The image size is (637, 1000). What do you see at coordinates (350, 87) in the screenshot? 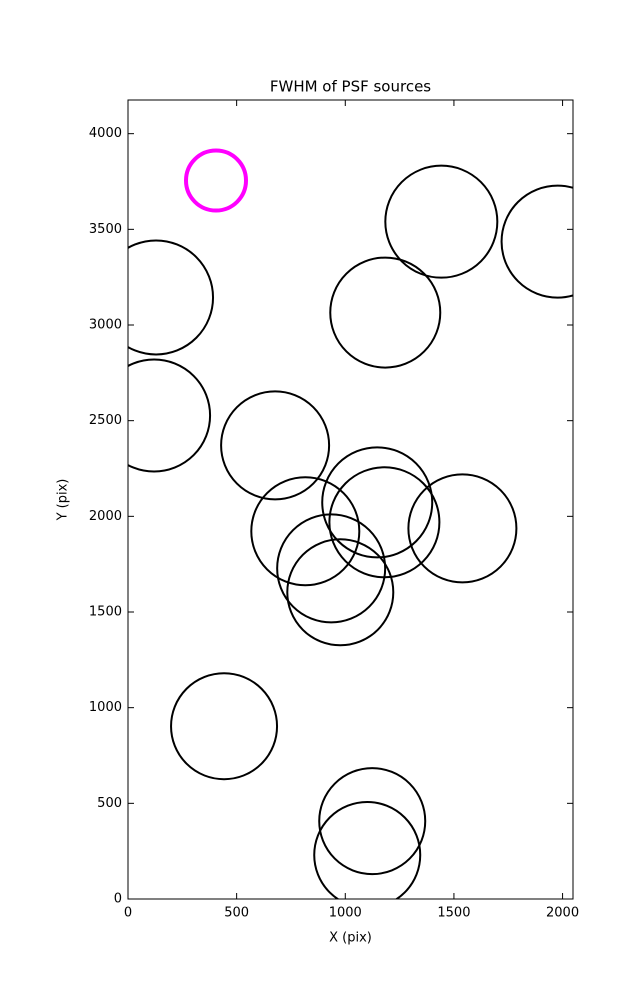
I see `chart-title: FWHM of PSF sources` at bounding box center [350, 87].